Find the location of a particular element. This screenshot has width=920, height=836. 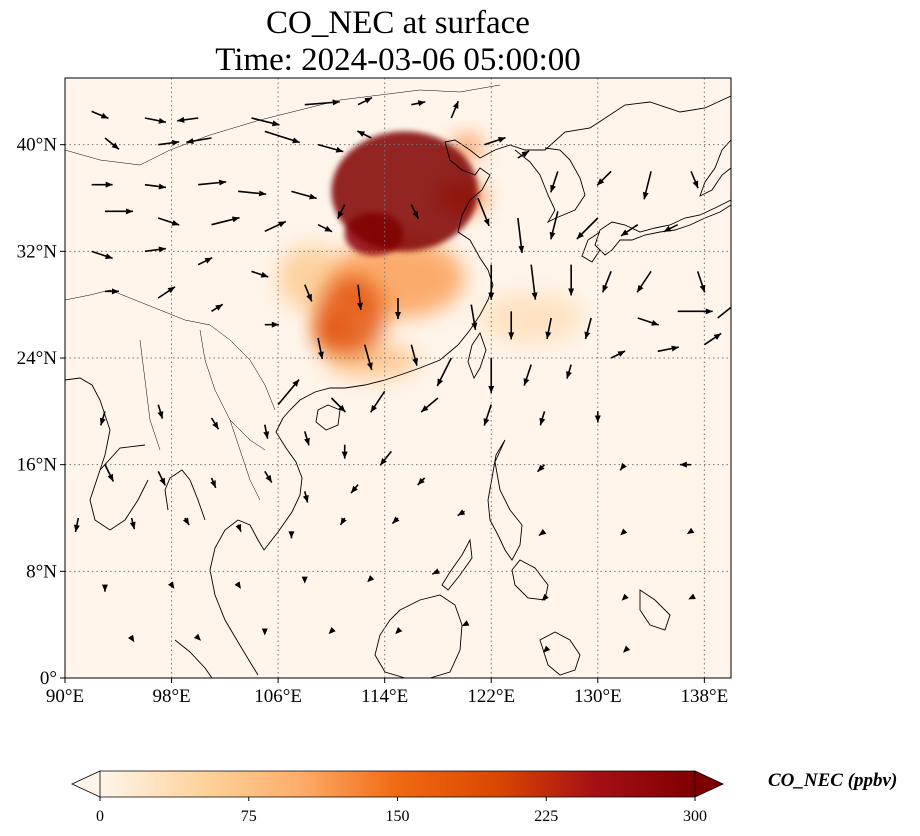

colorbar-tick-label: 75 is located at coordinates (249, 816).